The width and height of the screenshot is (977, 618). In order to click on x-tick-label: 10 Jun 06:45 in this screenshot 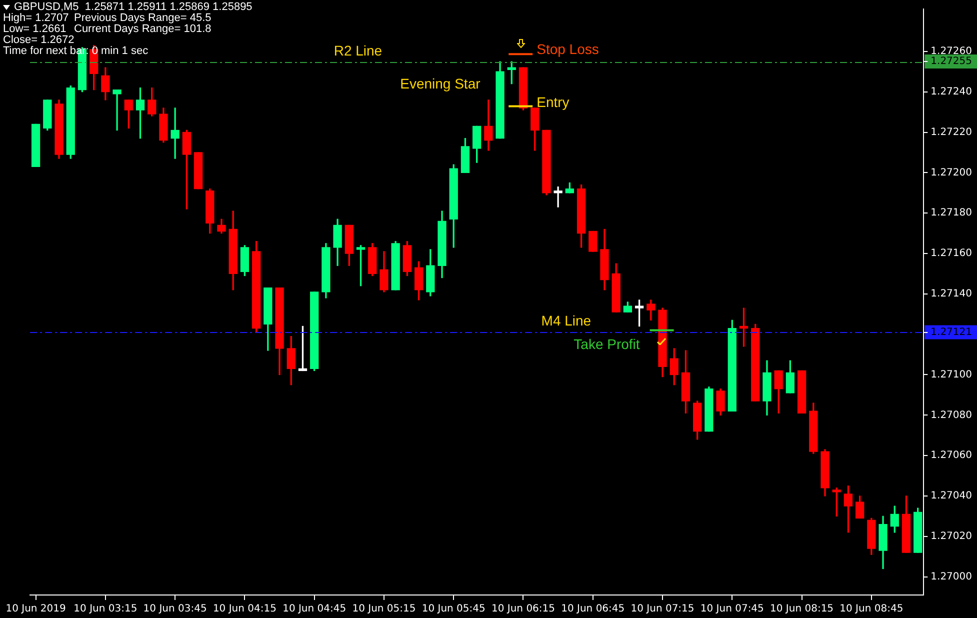, I will do `click(593, 609)`.